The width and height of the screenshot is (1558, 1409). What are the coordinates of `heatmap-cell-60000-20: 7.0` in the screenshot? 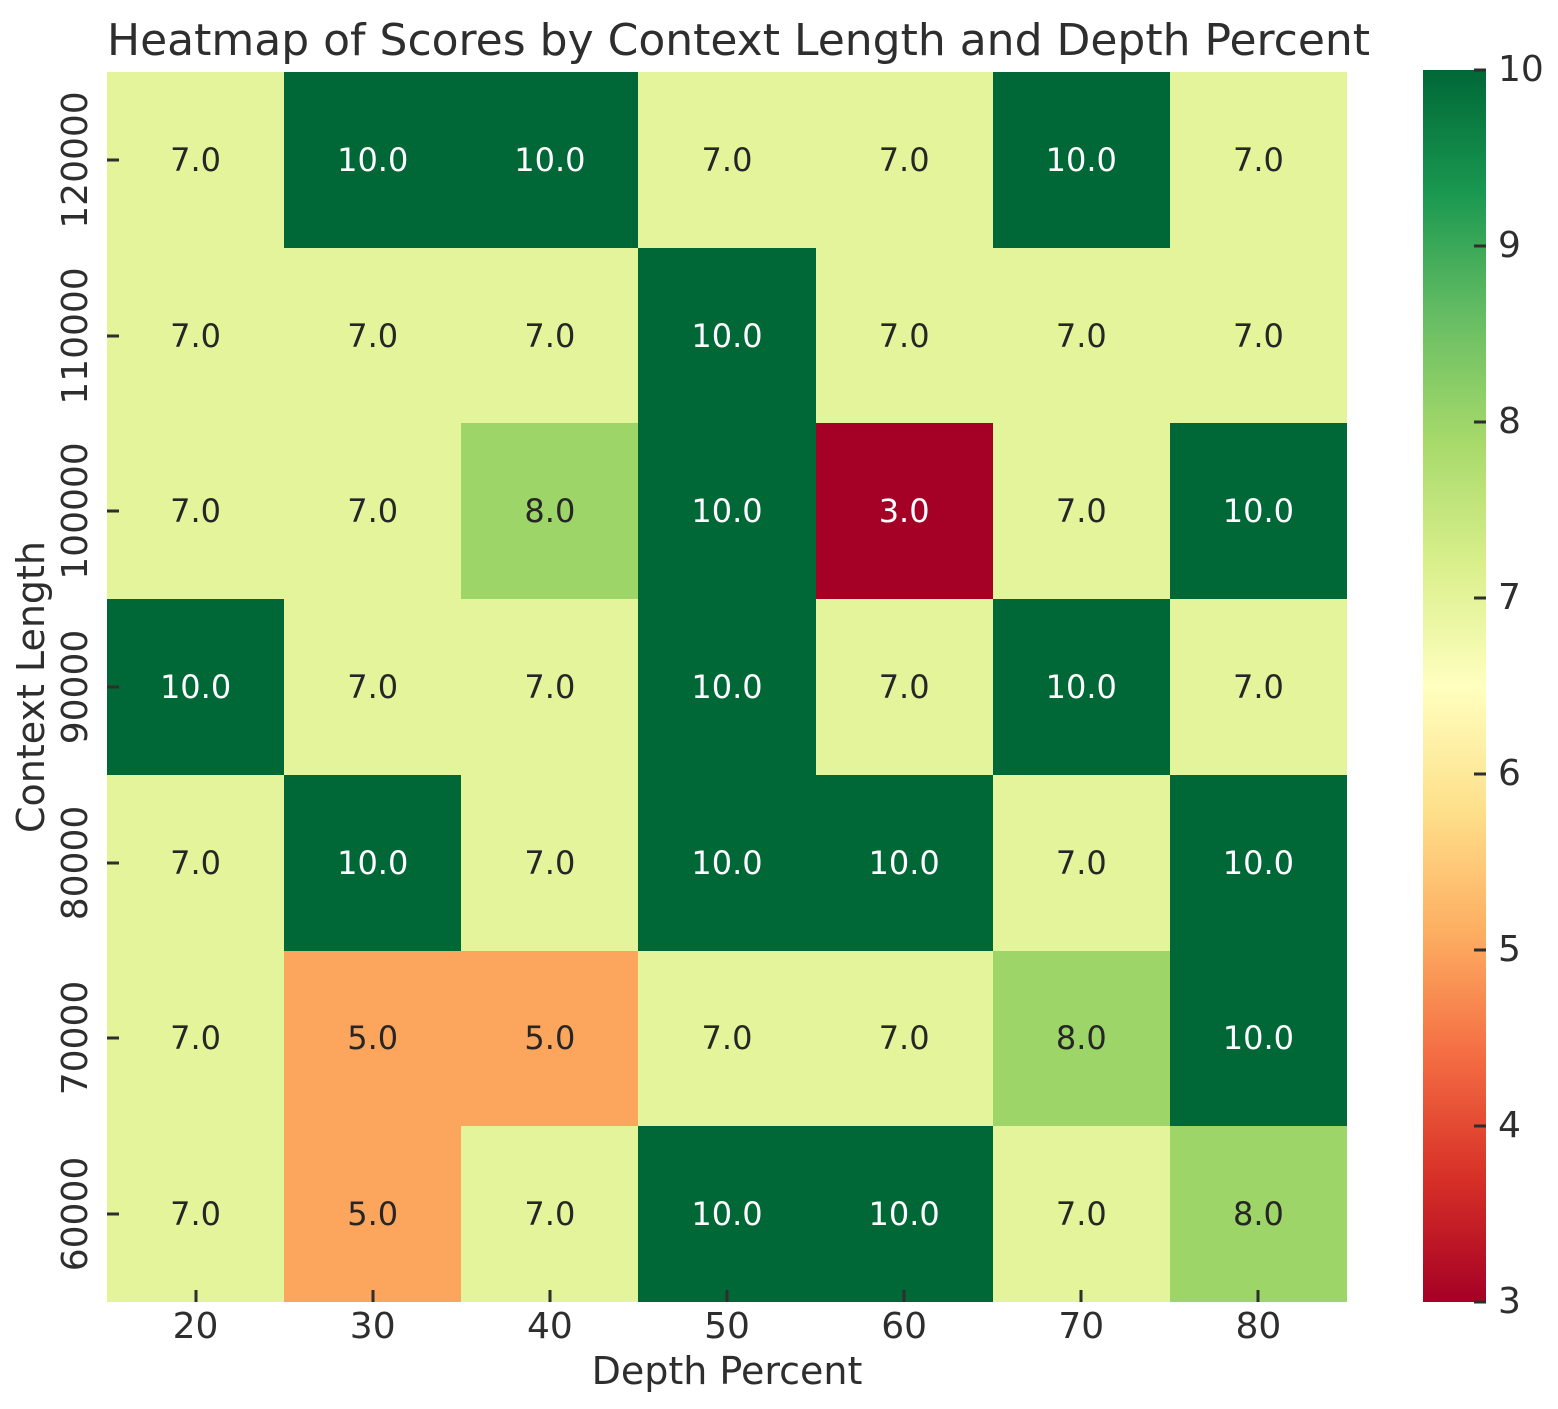 It's located at (196, 1214).